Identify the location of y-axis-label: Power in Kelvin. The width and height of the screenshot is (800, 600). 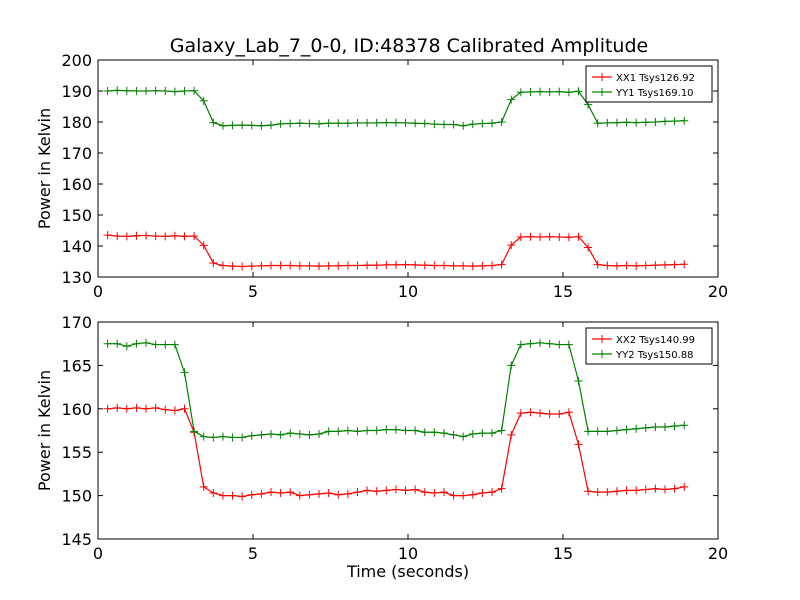
(44, 168).